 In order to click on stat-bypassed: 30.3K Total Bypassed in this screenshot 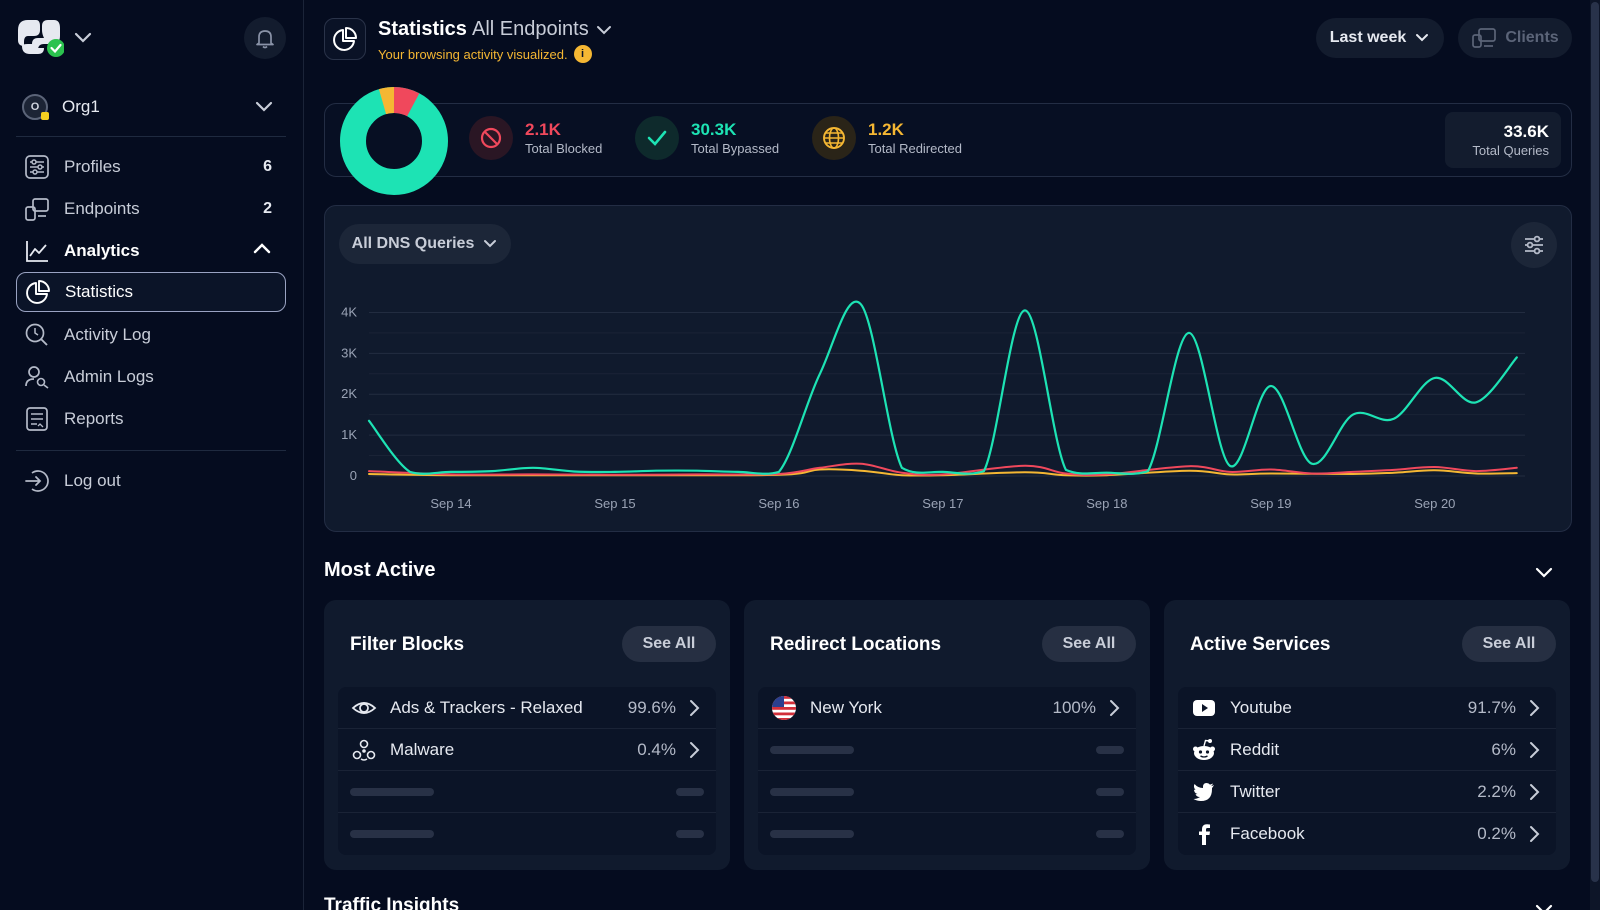, I will do `click(707, 138)`.